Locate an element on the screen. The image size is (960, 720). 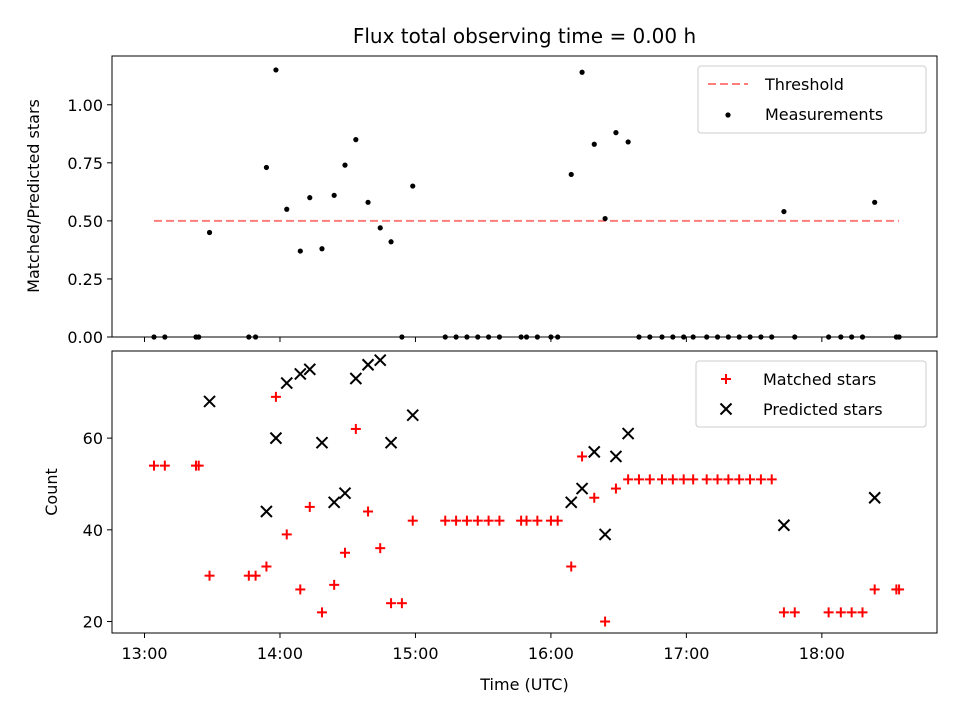
matched-legend-marker is located at coordinates (726, 379).